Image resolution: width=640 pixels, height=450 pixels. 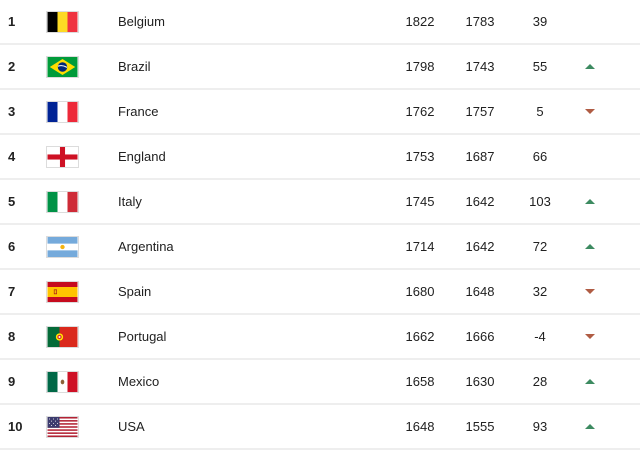 I want to click on total-points: 1753, so click(x=420, y=156).